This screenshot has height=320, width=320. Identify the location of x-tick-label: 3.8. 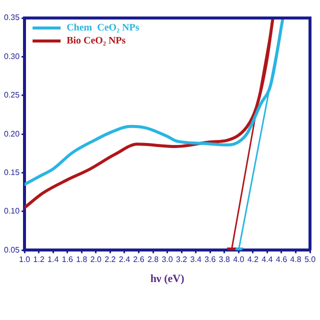
(224, 259).